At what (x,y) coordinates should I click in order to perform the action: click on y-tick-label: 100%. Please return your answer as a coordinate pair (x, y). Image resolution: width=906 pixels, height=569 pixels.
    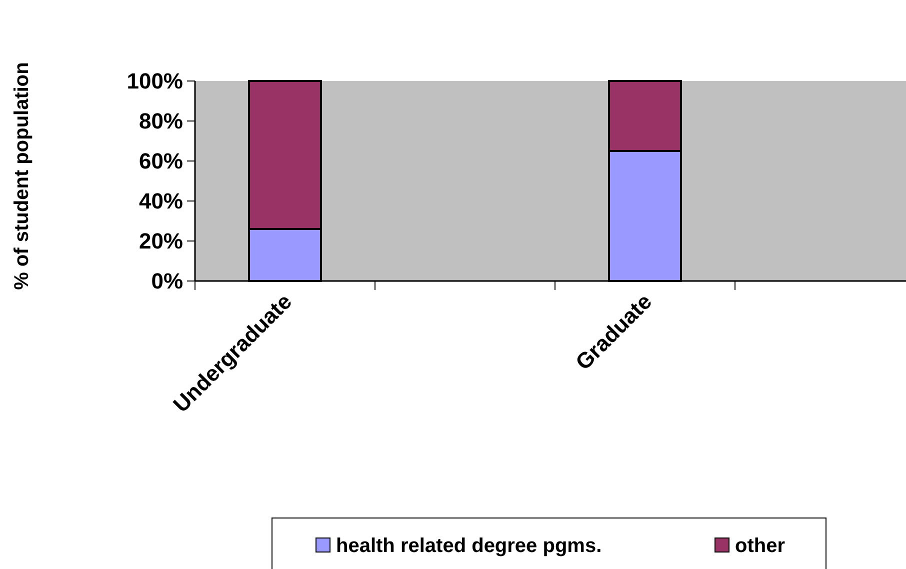
    Looking at the image, I should click on (154, 81).